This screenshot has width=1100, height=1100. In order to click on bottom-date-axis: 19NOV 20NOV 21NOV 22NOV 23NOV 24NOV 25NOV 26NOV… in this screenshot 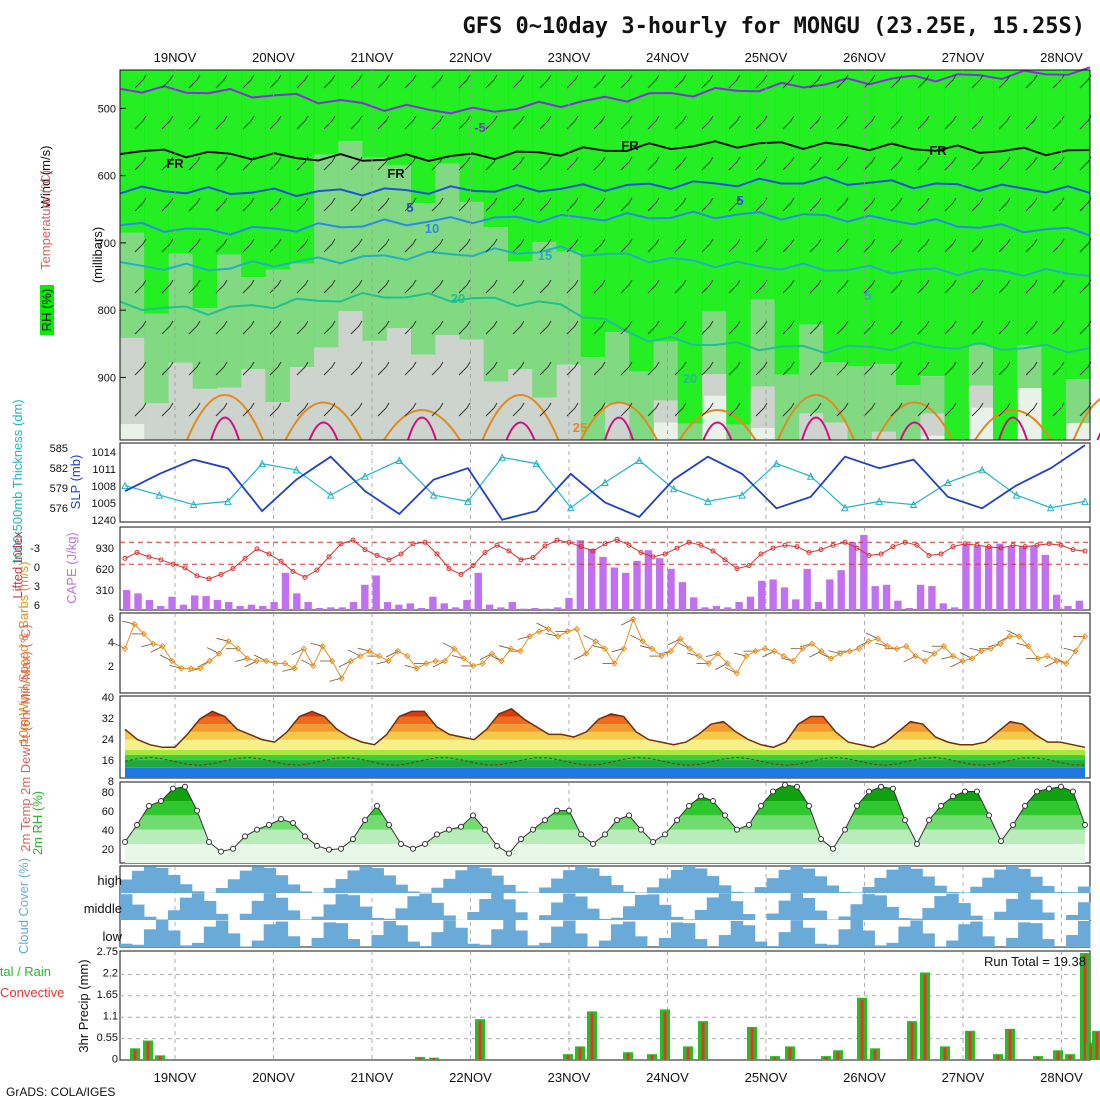, I will do `click(618, 1077)`.